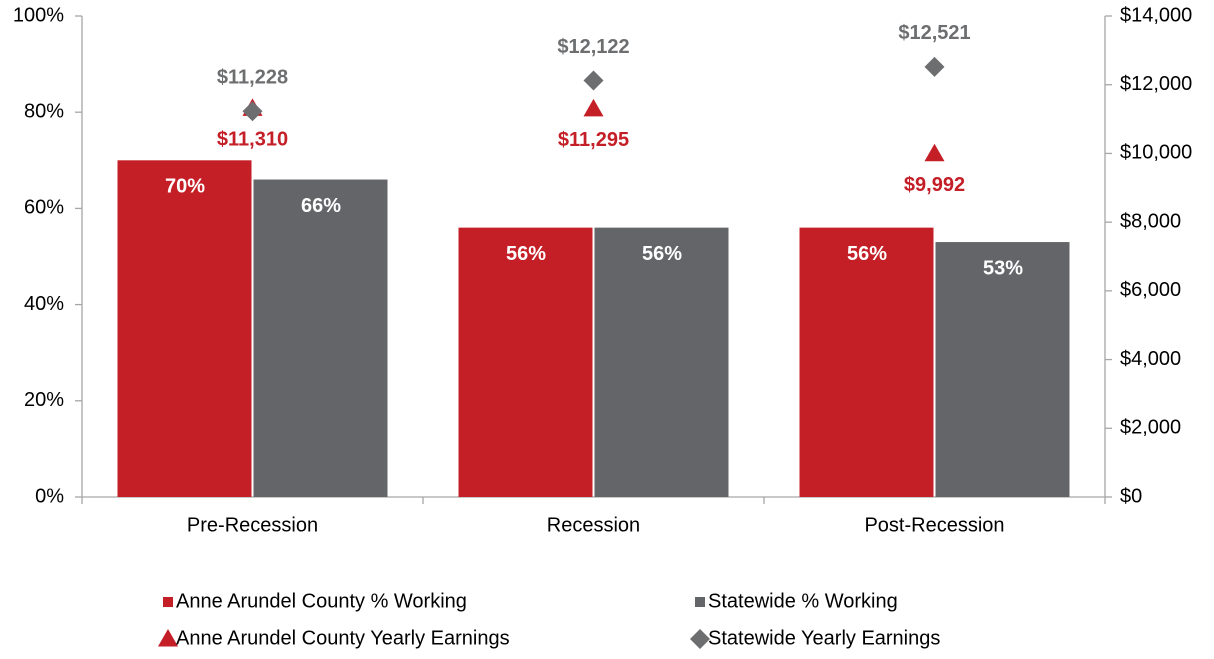 The image size is (1214, 659). What do you see at coordinates (38, 15) in the screenshot?
I see `y-tick-label: 100%` at bounding box center [38, 15].